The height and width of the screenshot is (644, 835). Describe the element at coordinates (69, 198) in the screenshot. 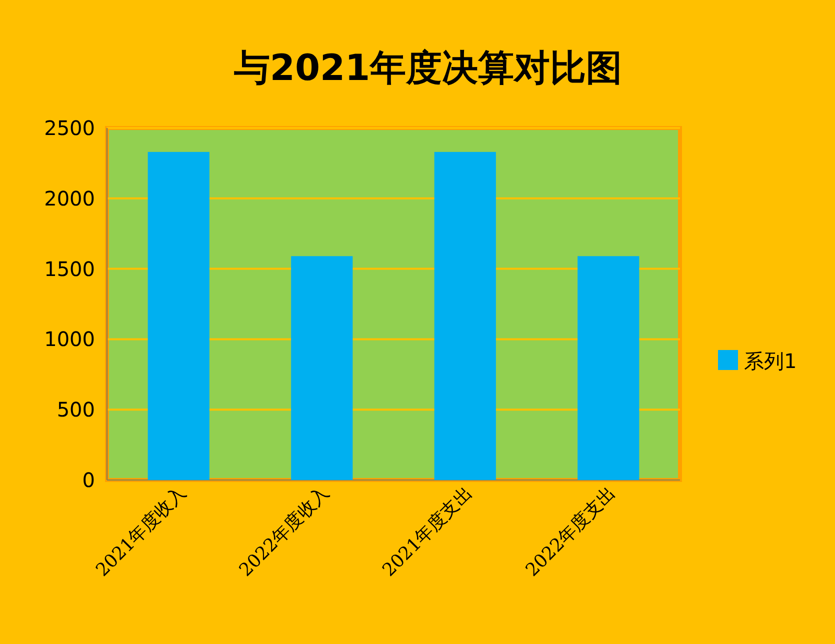

I see `y-tick-label: 2000` at that location.